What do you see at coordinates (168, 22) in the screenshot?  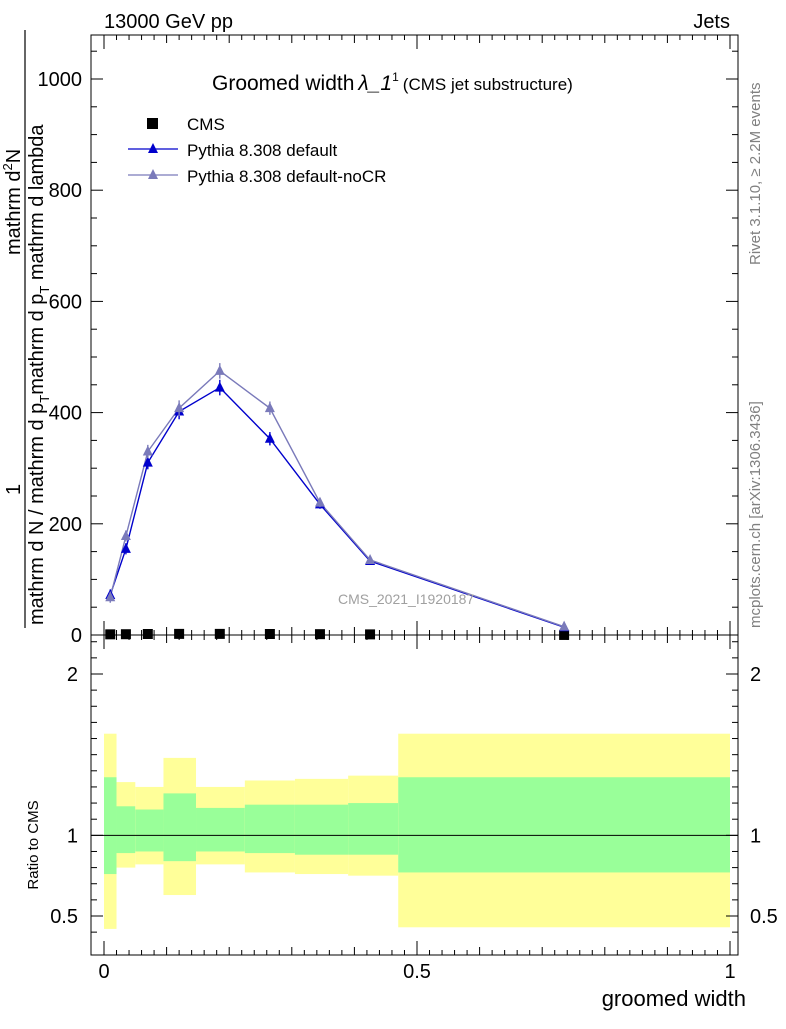 I see `header-energy-label: 13000 GeV pp` at bounding box center [168, 22].